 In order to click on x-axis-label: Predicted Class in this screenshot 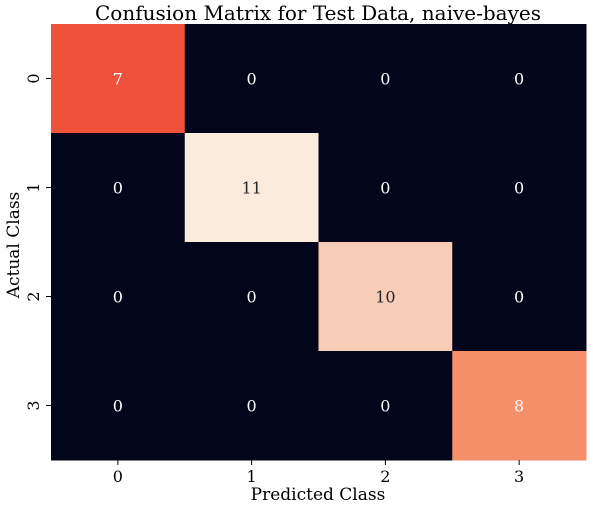, I will do `click(318, 495)`.